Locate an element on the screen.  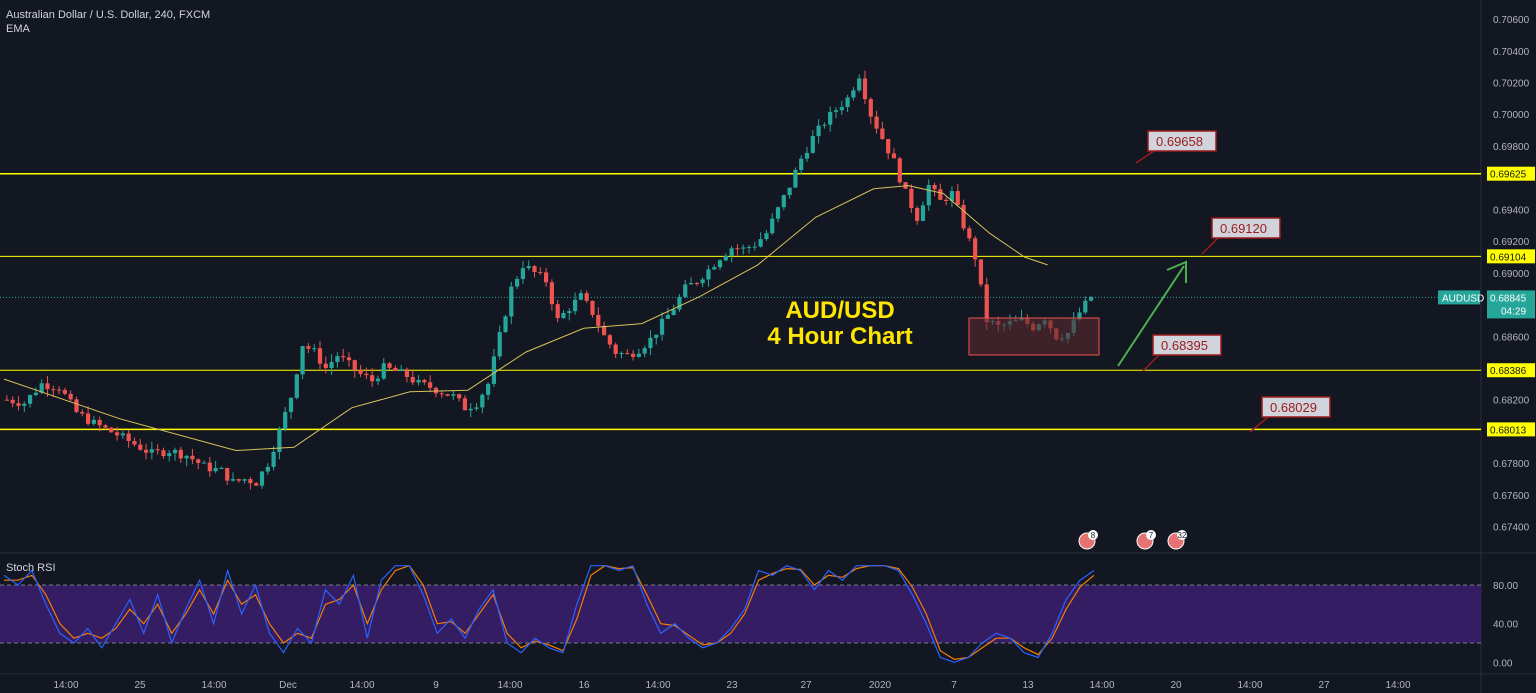
symbol-tag is located at coordinates (1459, 297).